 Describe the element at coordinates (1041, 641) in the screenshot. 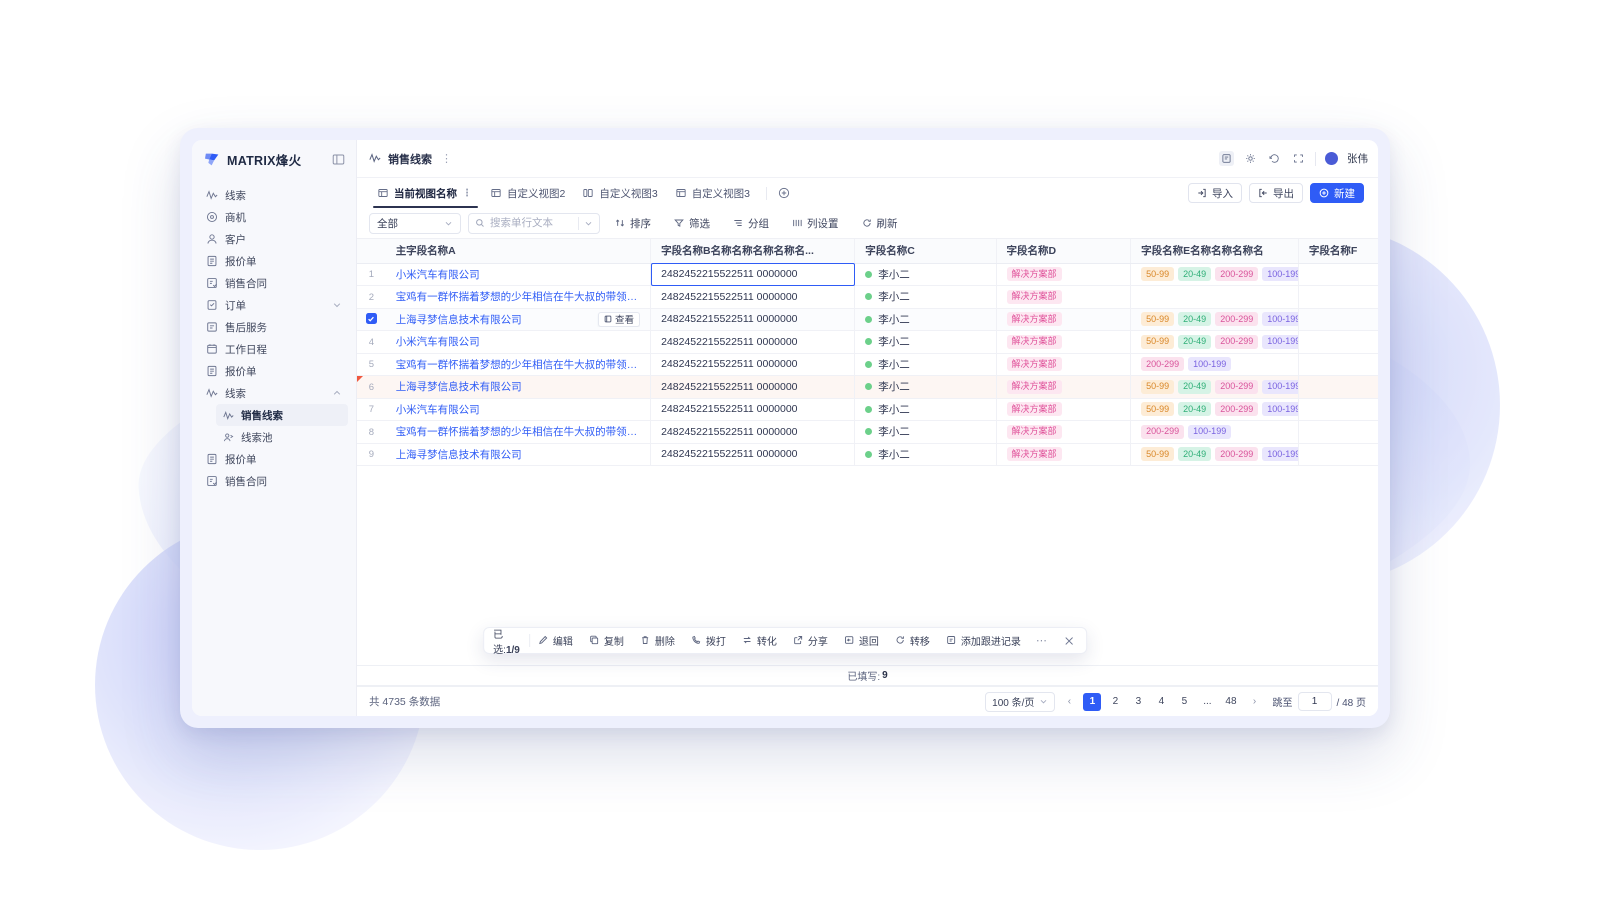

I see `bulk-more-button: ⋯` at that location.